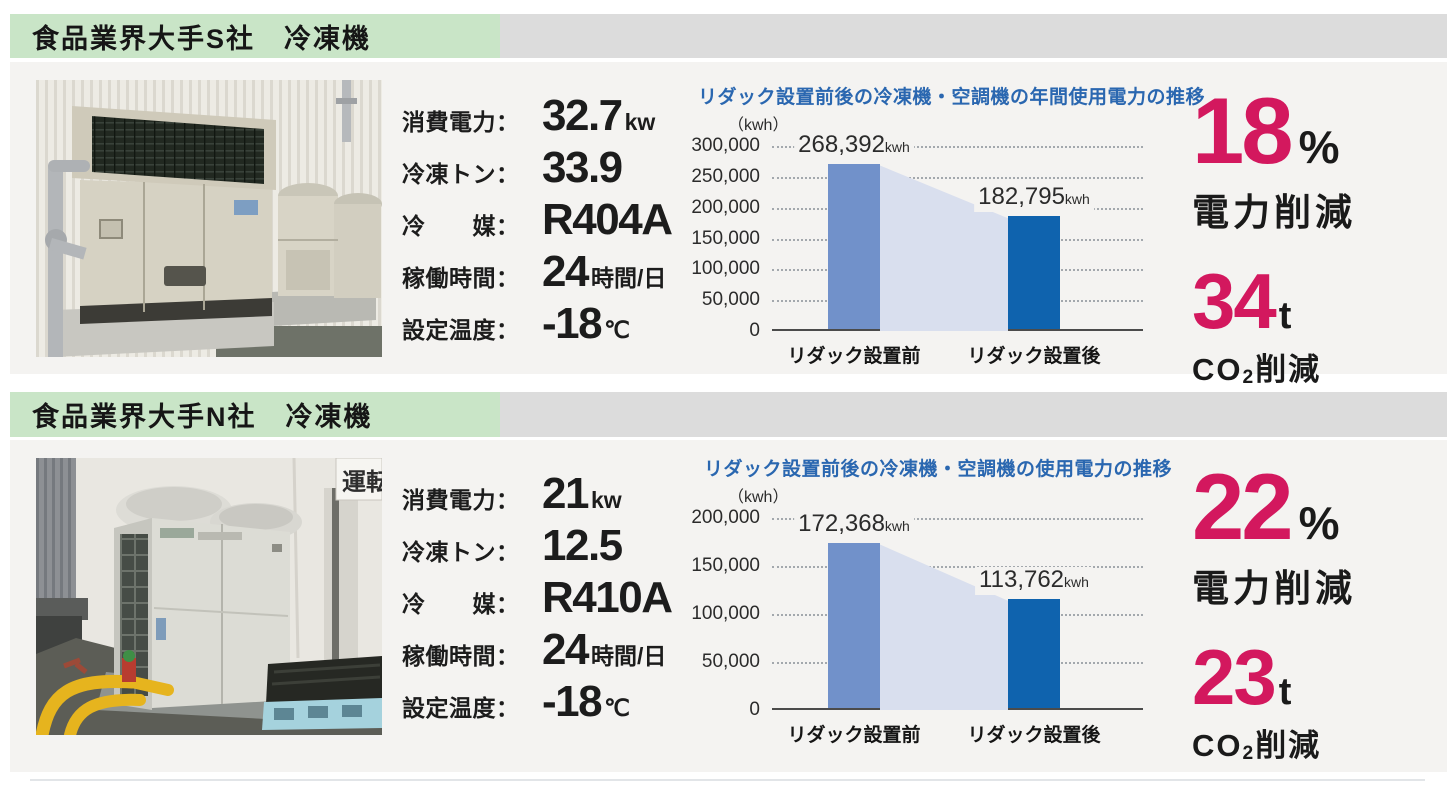 The height and width of the screenshot is (794, 1455). Describe the element at coordinates (1285, 316) in the screenshot. I see `stat-unit: t` at that location.